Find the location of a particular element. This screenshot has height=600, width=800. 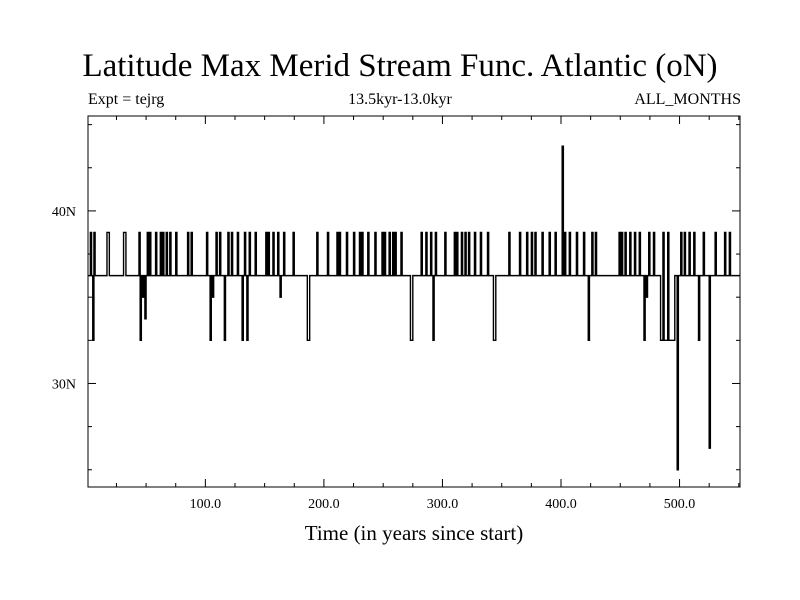

x-tick-label: 300.0 is located at coordinates (443, 504).